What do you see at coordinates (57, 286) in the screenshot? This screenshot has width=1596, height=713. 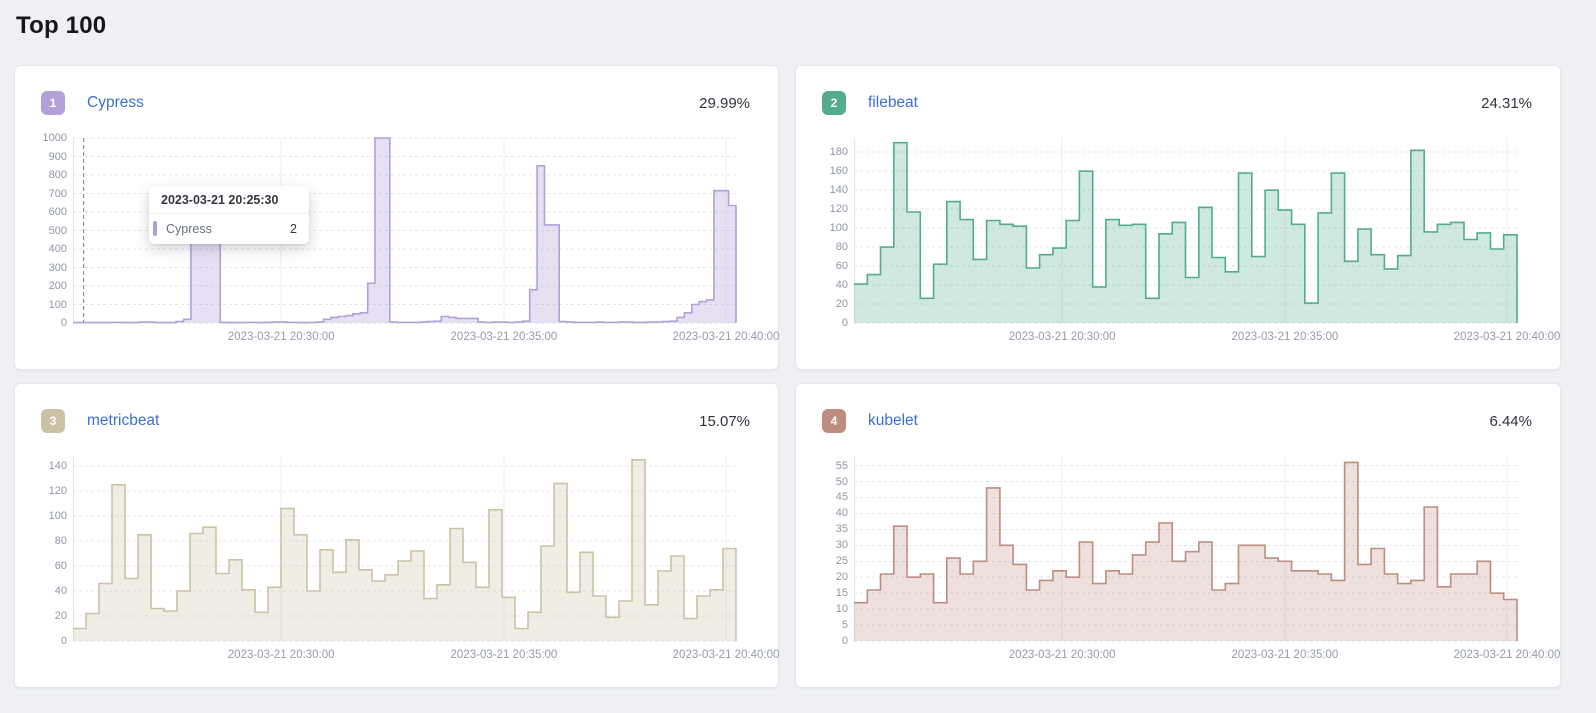 I see `y-tick-label: 200` at bounding box center [57, 286].